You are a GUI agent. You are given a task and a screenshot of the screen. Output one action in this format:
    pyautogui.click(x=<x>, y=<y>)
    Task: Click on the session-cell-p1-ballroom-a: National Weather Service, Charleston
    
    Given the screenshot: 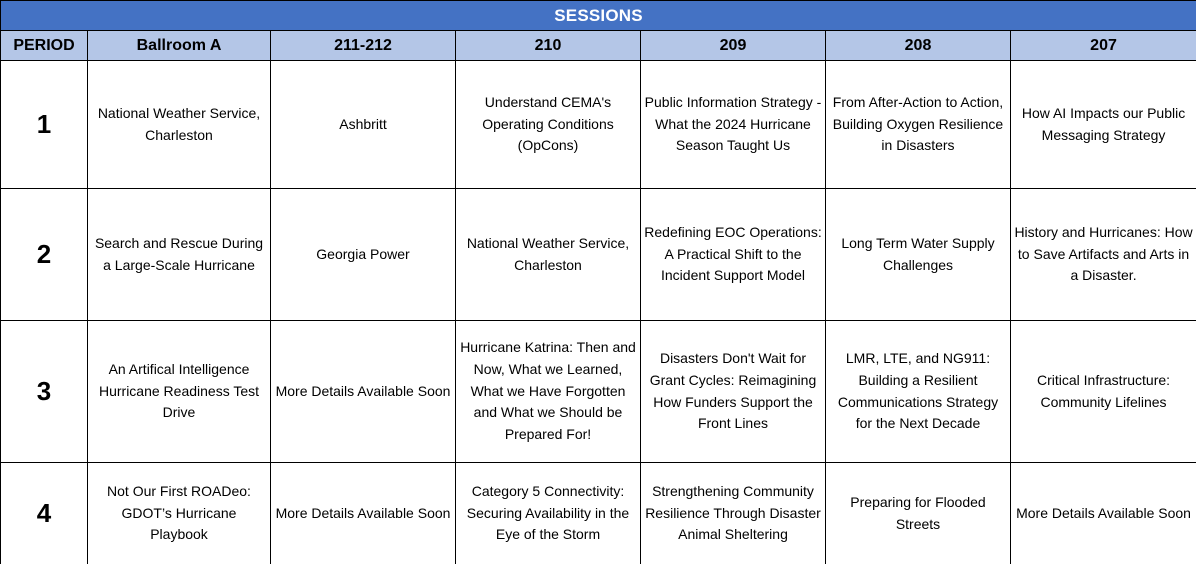 What is the action you would take?
    pyautogui.click(x=179, y=124)
    